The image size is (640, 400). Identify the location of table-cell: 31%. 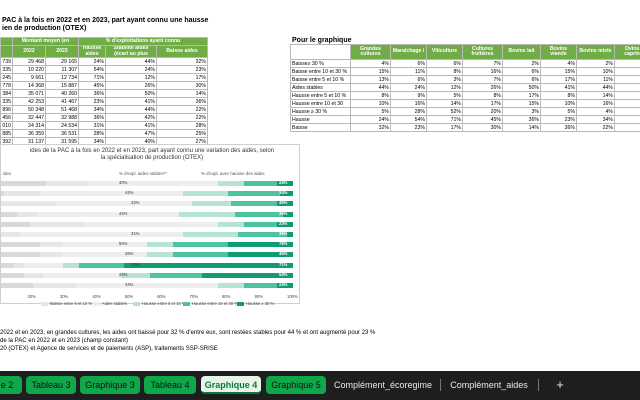
(92, 125).